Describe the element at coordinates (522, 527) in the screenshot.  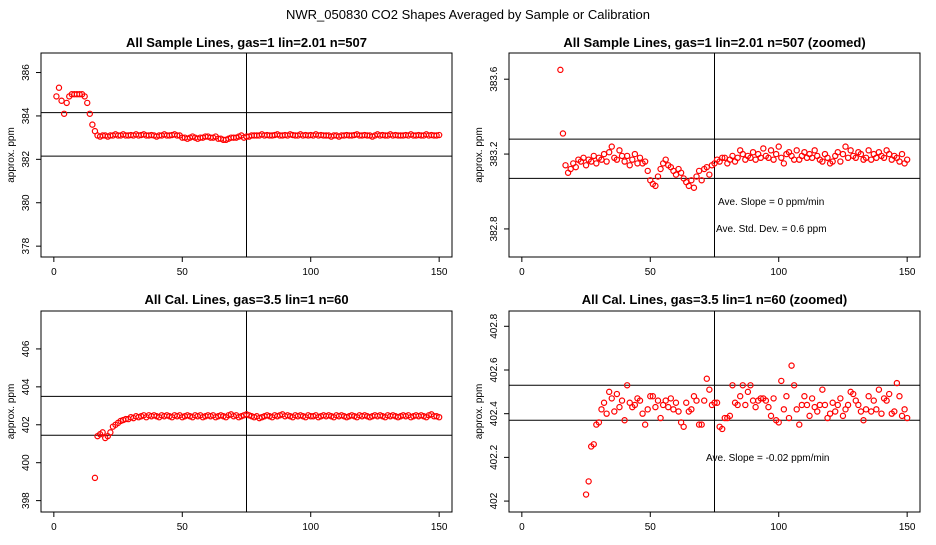
I see `x-tick-label: 0` at that location.